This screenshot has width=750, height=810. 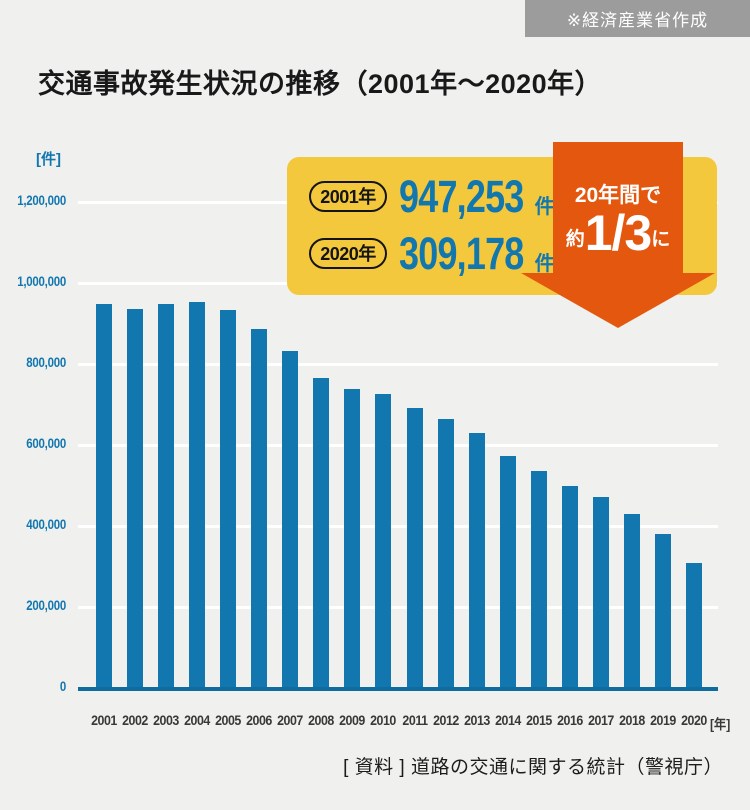 I want to click on bar-2007, so click(x=290, y=519).